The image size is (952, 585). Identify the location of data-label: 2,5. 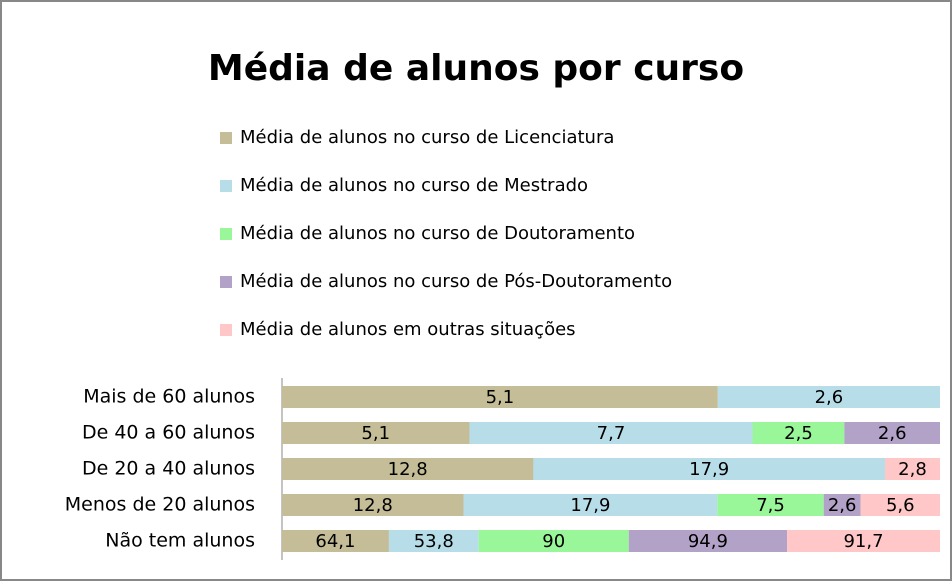
(798, 433).